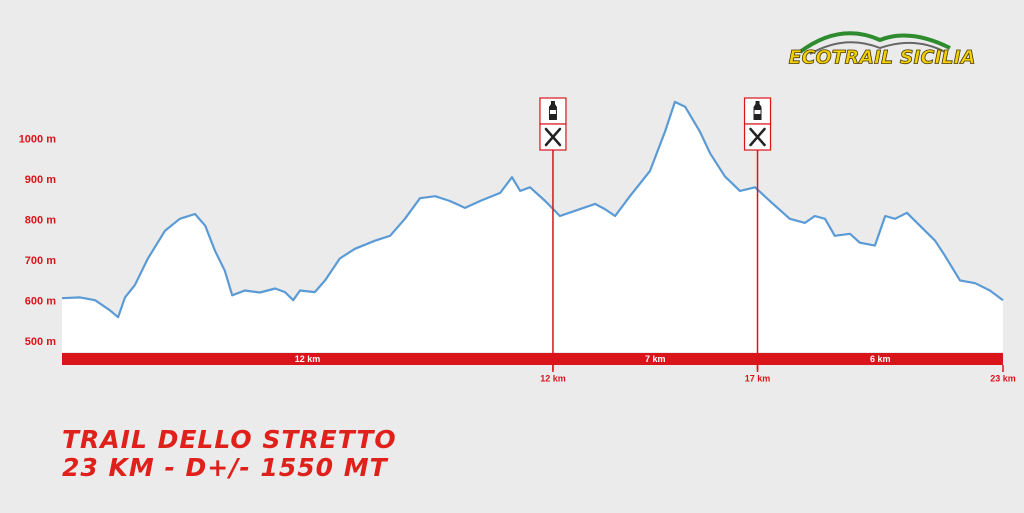  Describe the element at coordinates (225, 467) in the screenshot. I see `chart-subtitle: 23 KM - D+/- 1550 MT` at that location.